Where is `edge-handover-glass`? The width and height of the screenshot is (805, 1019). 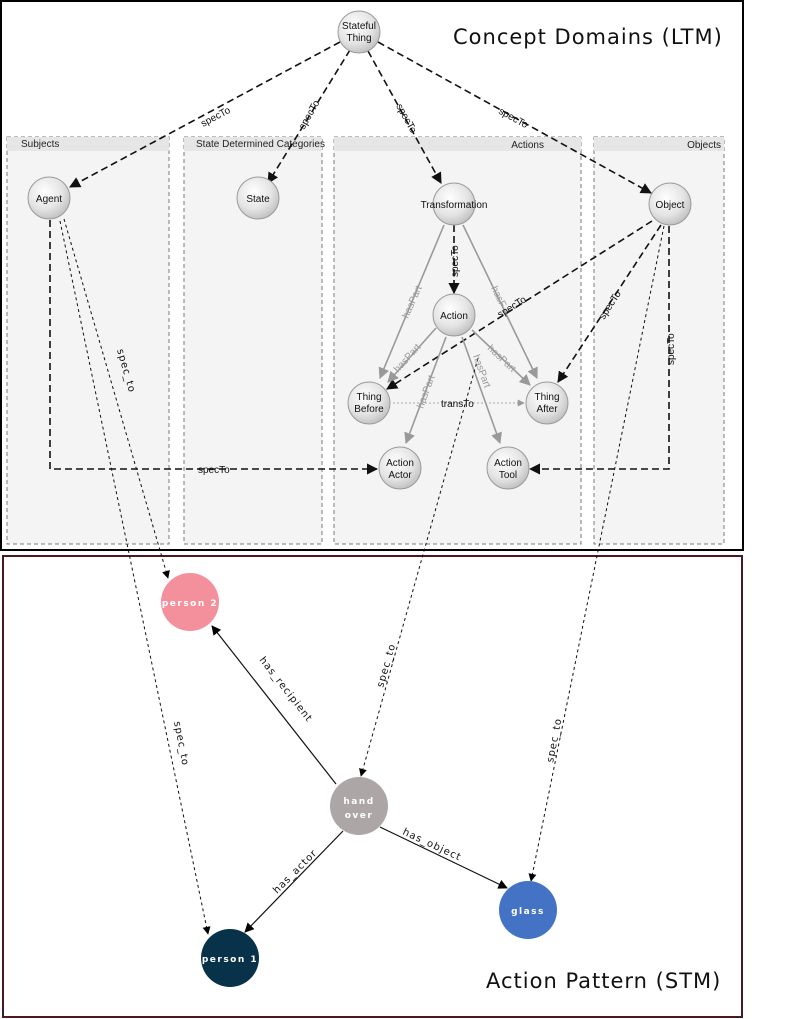
edge-handover-glass is located at coordinates (443, 857).